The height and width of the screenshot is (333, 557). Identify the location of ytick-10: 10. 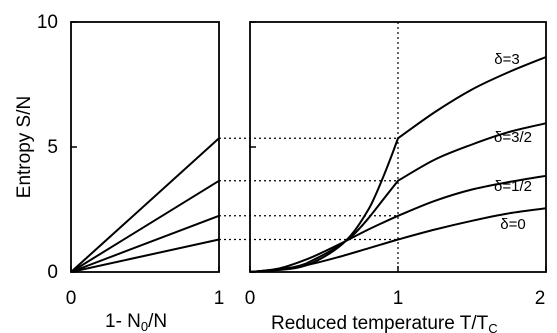
(47, 22).